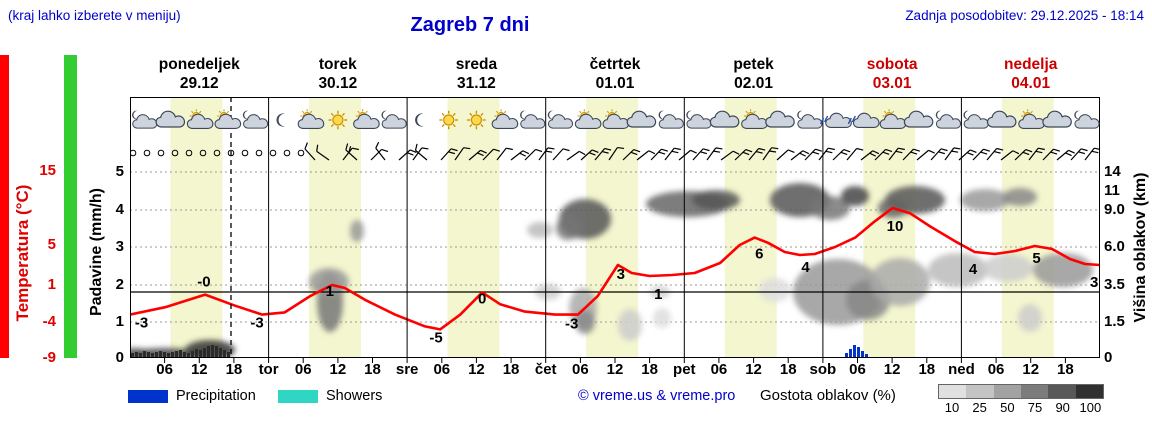 This screenshot has width=1152, height=443. Describe the element at coordinates (119, 246) in the screenshot. I see `axis-tick-label: 3` at that location.